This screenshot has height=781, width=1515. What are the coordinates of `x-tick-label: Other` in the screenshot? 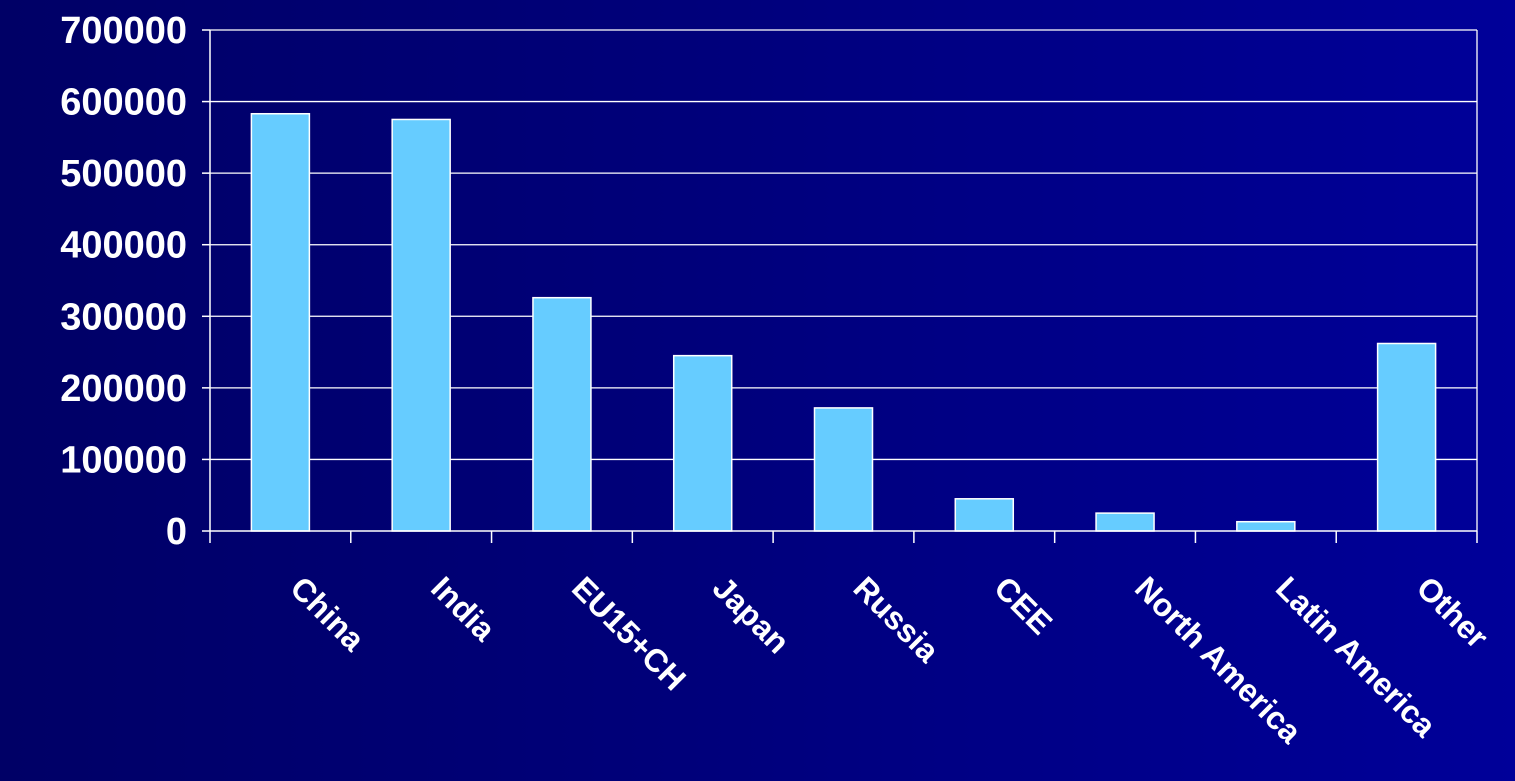 It's located at (1453, 612).